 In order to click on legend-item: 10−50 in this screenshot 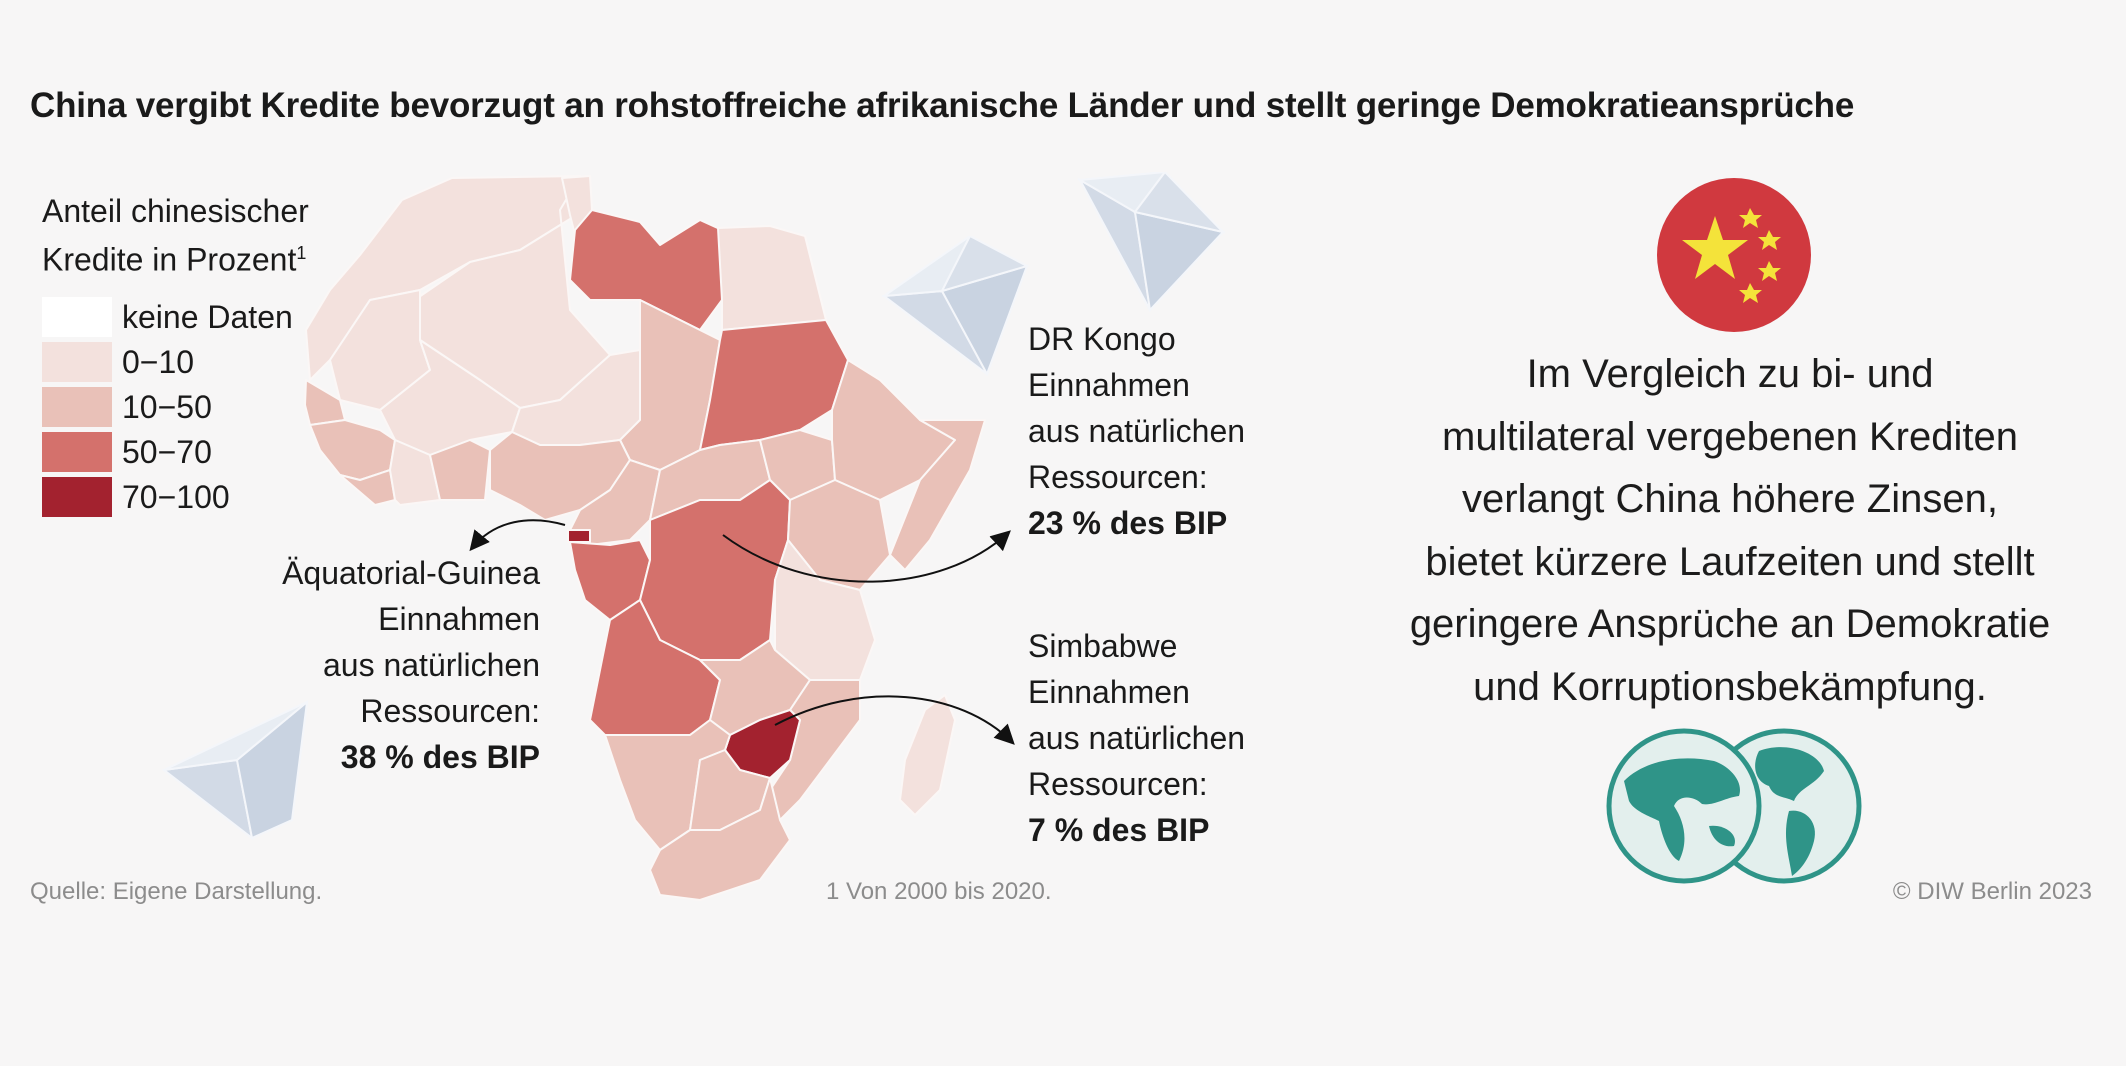, I will do `click(175, 407)`.